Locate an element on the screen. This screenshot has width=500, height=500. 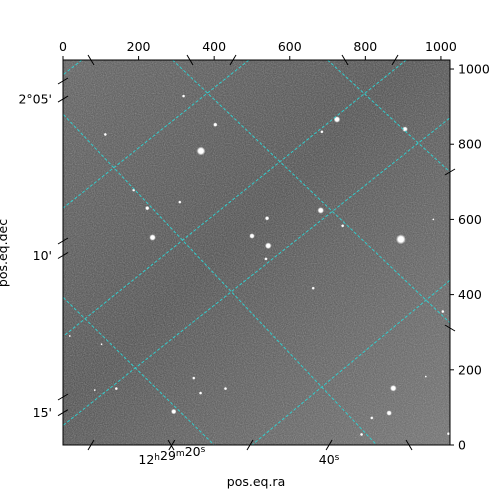
top-pixel-axis: 0 200 400 600 800 1000 is located at coordinates (258, 49).